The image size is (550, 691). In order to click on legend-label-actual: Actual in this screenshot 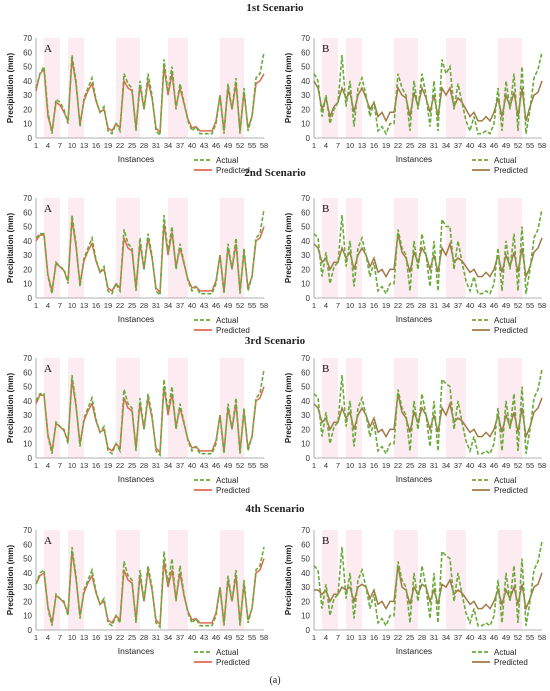, I will do `click(227, 480)`.